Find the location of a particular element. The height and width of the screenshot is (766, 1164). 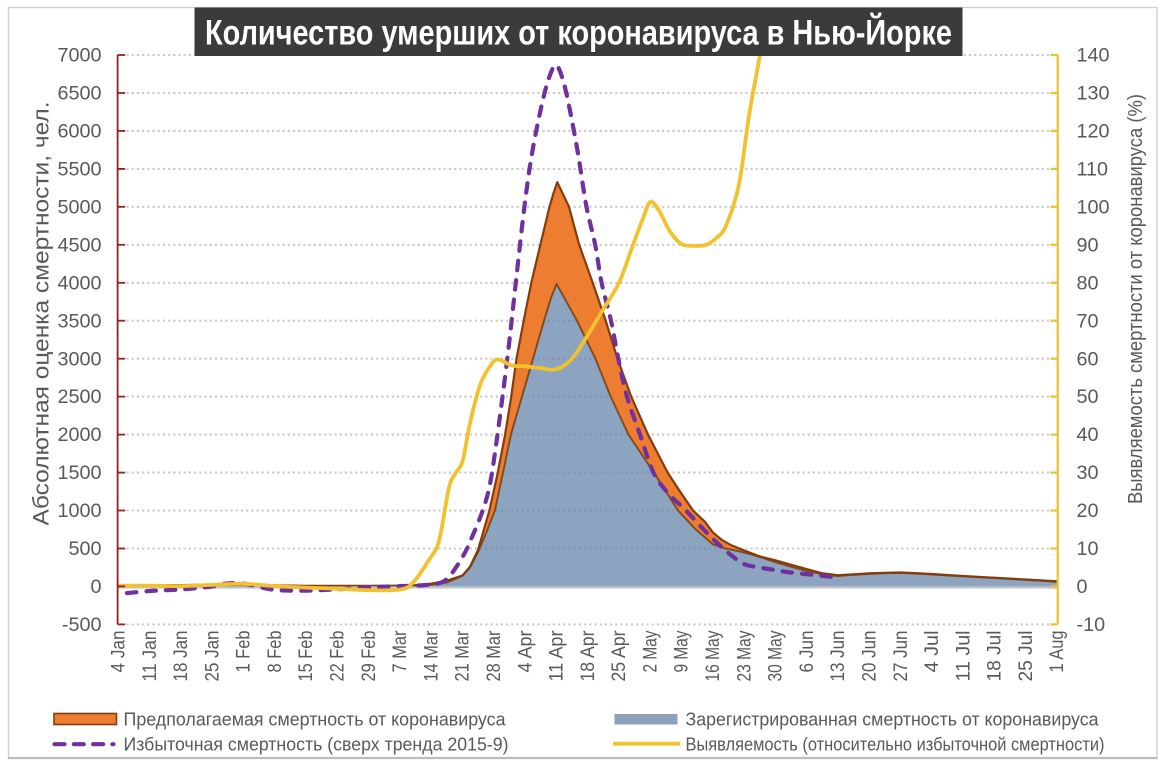

svg-text: 1000 is located at coordinates (79, 511).